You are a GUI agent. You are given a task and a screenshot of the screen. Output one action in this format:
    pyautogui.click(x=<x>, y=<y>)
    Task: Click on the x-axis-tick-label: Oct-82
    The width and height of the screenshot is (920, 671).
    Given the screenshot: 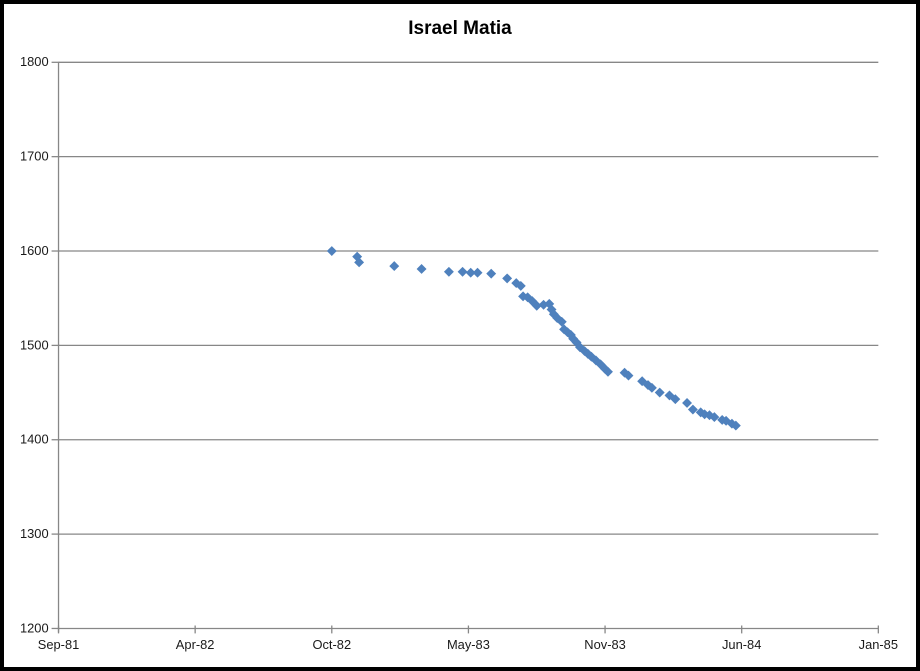 What is the action you would take?
    pyautogui.click(x=331, y=644)
    